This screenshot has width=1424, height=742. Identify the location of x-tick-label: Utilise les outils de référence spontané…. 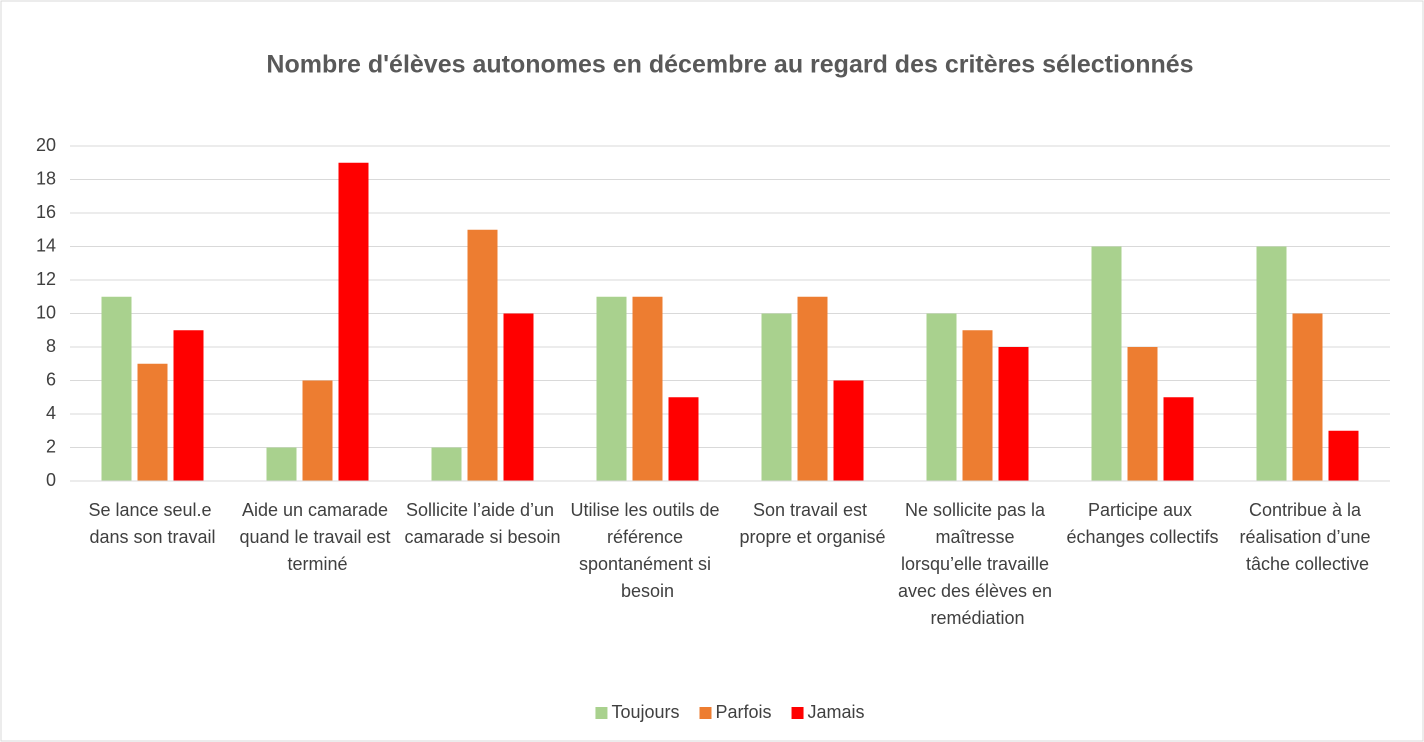
(647, 550).